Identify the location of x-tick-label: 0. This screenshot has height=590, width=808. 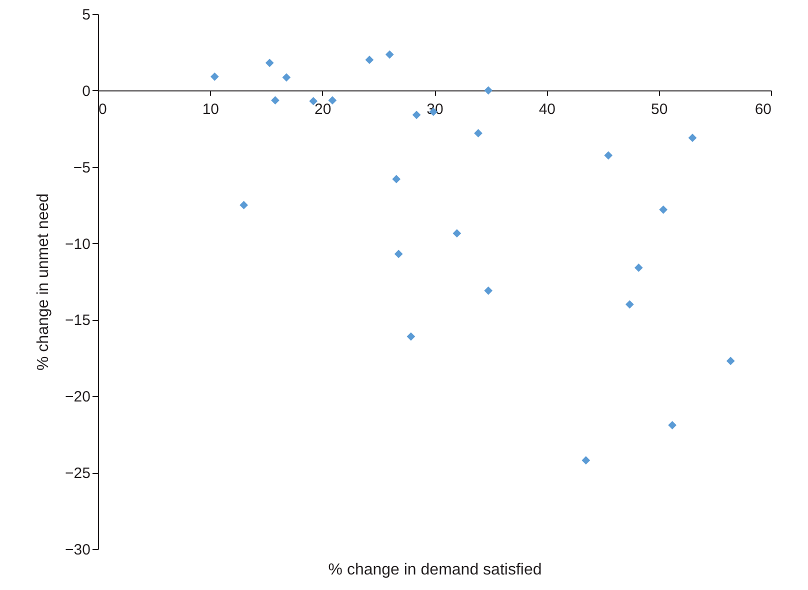
(102, 109).